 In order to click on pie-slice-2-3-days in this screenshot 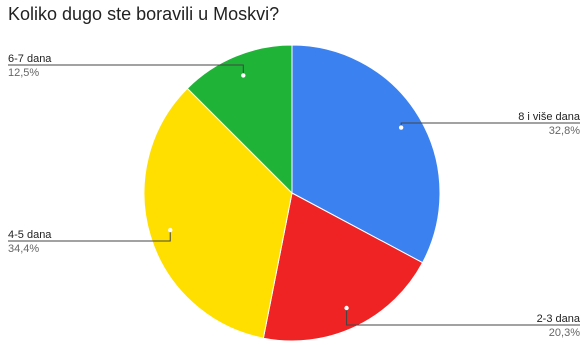, I will do `click(343, 267)`.